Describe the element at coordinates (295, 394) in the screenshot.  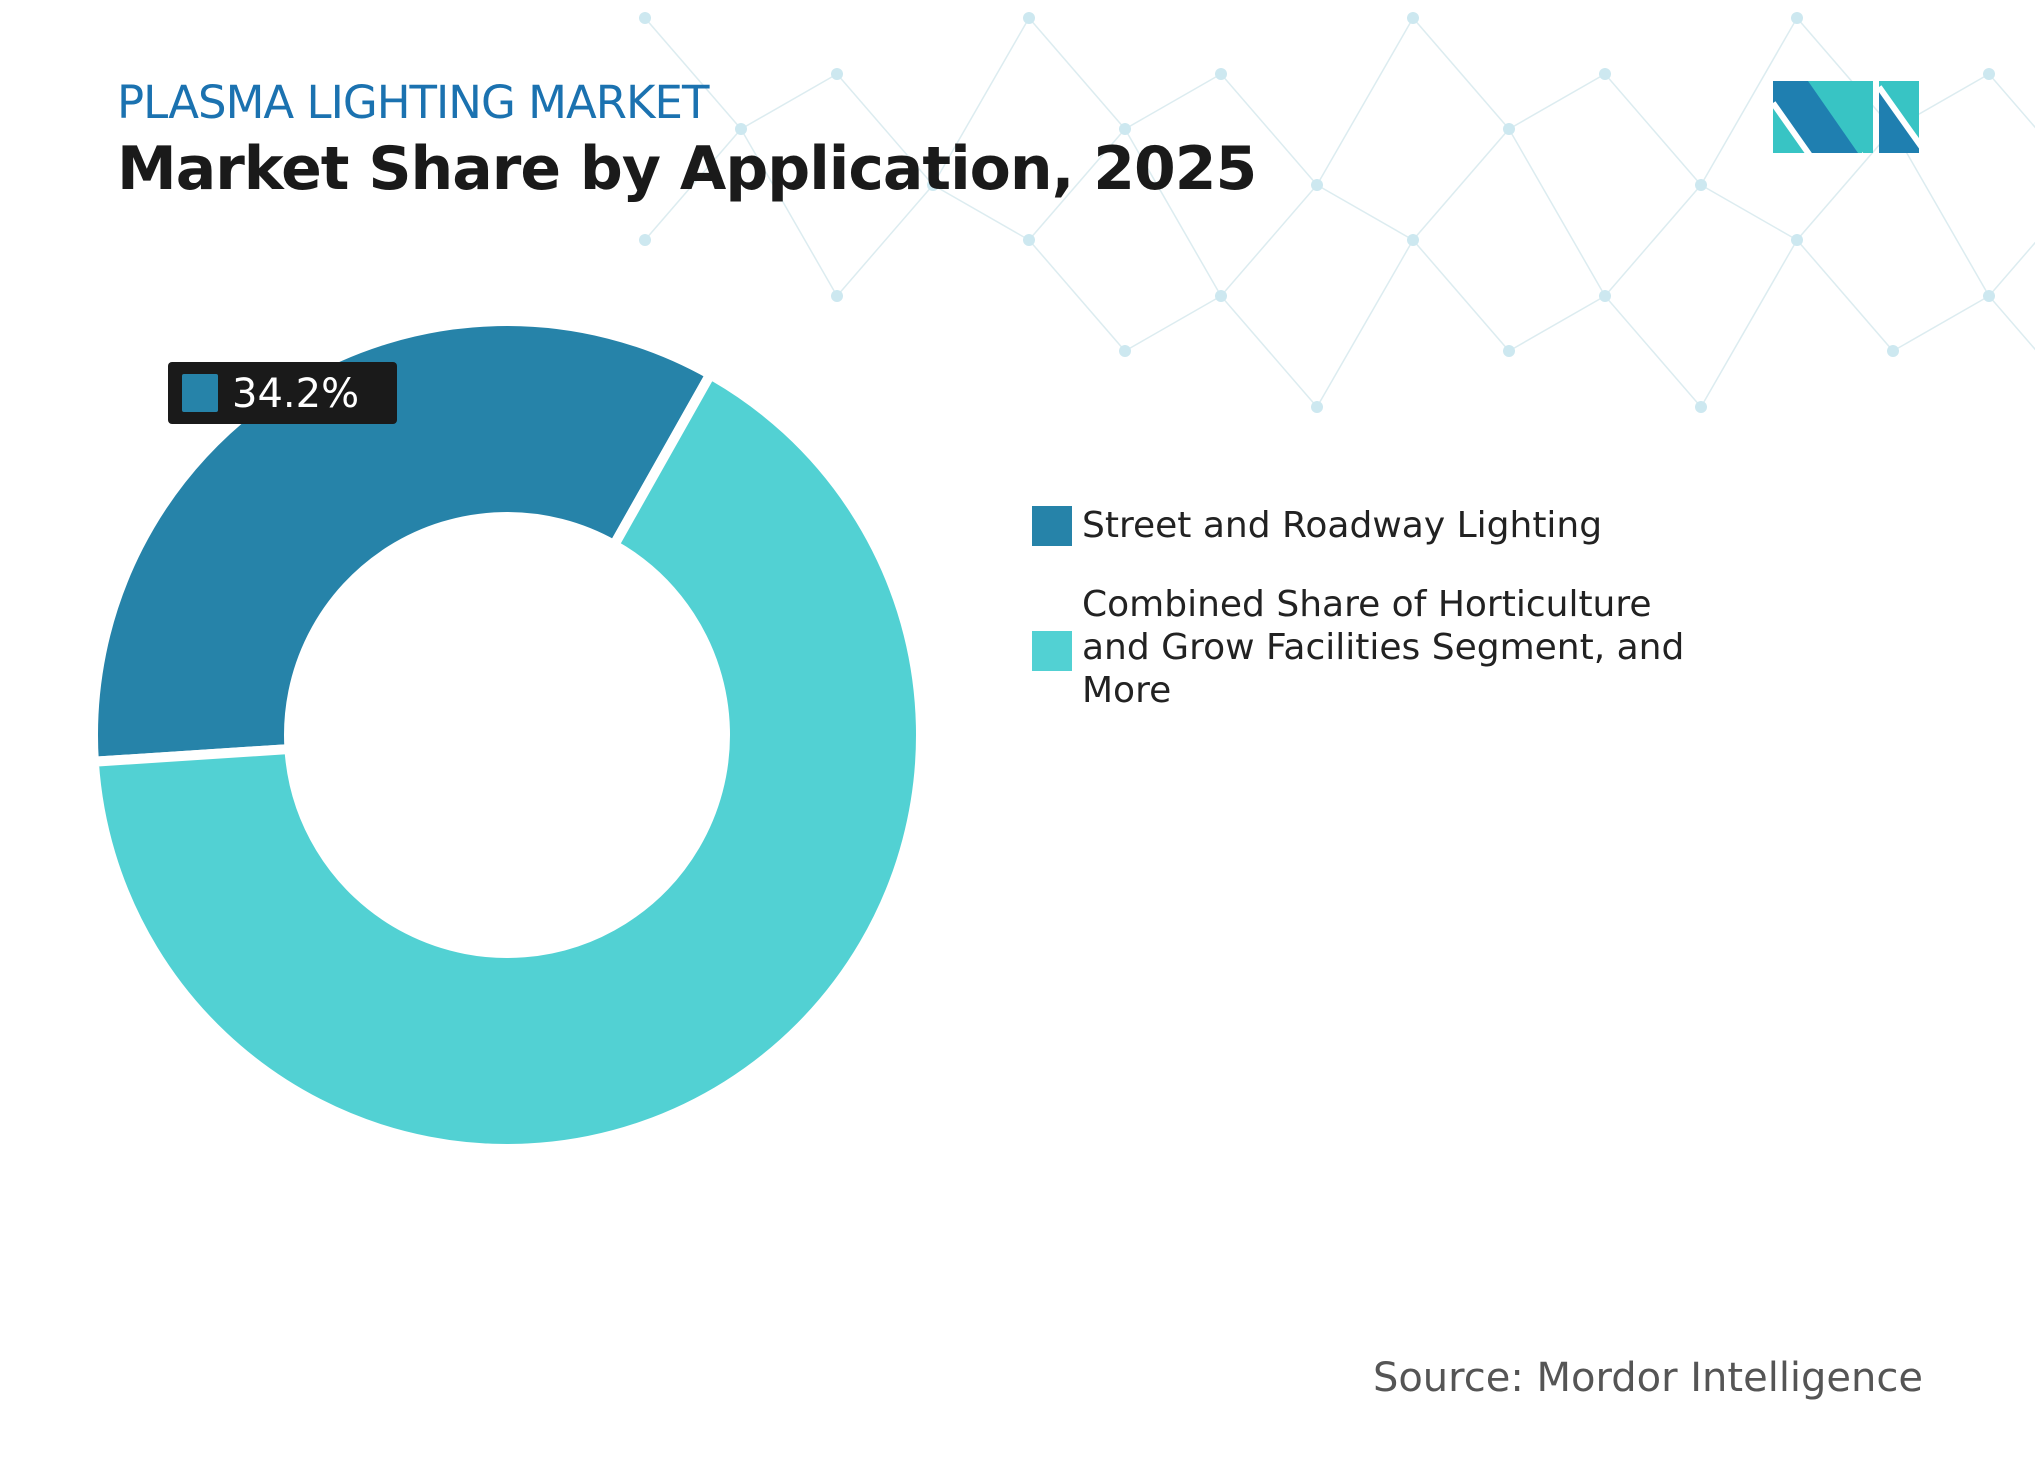
I see `data-label-text: 34.2%` at that location.